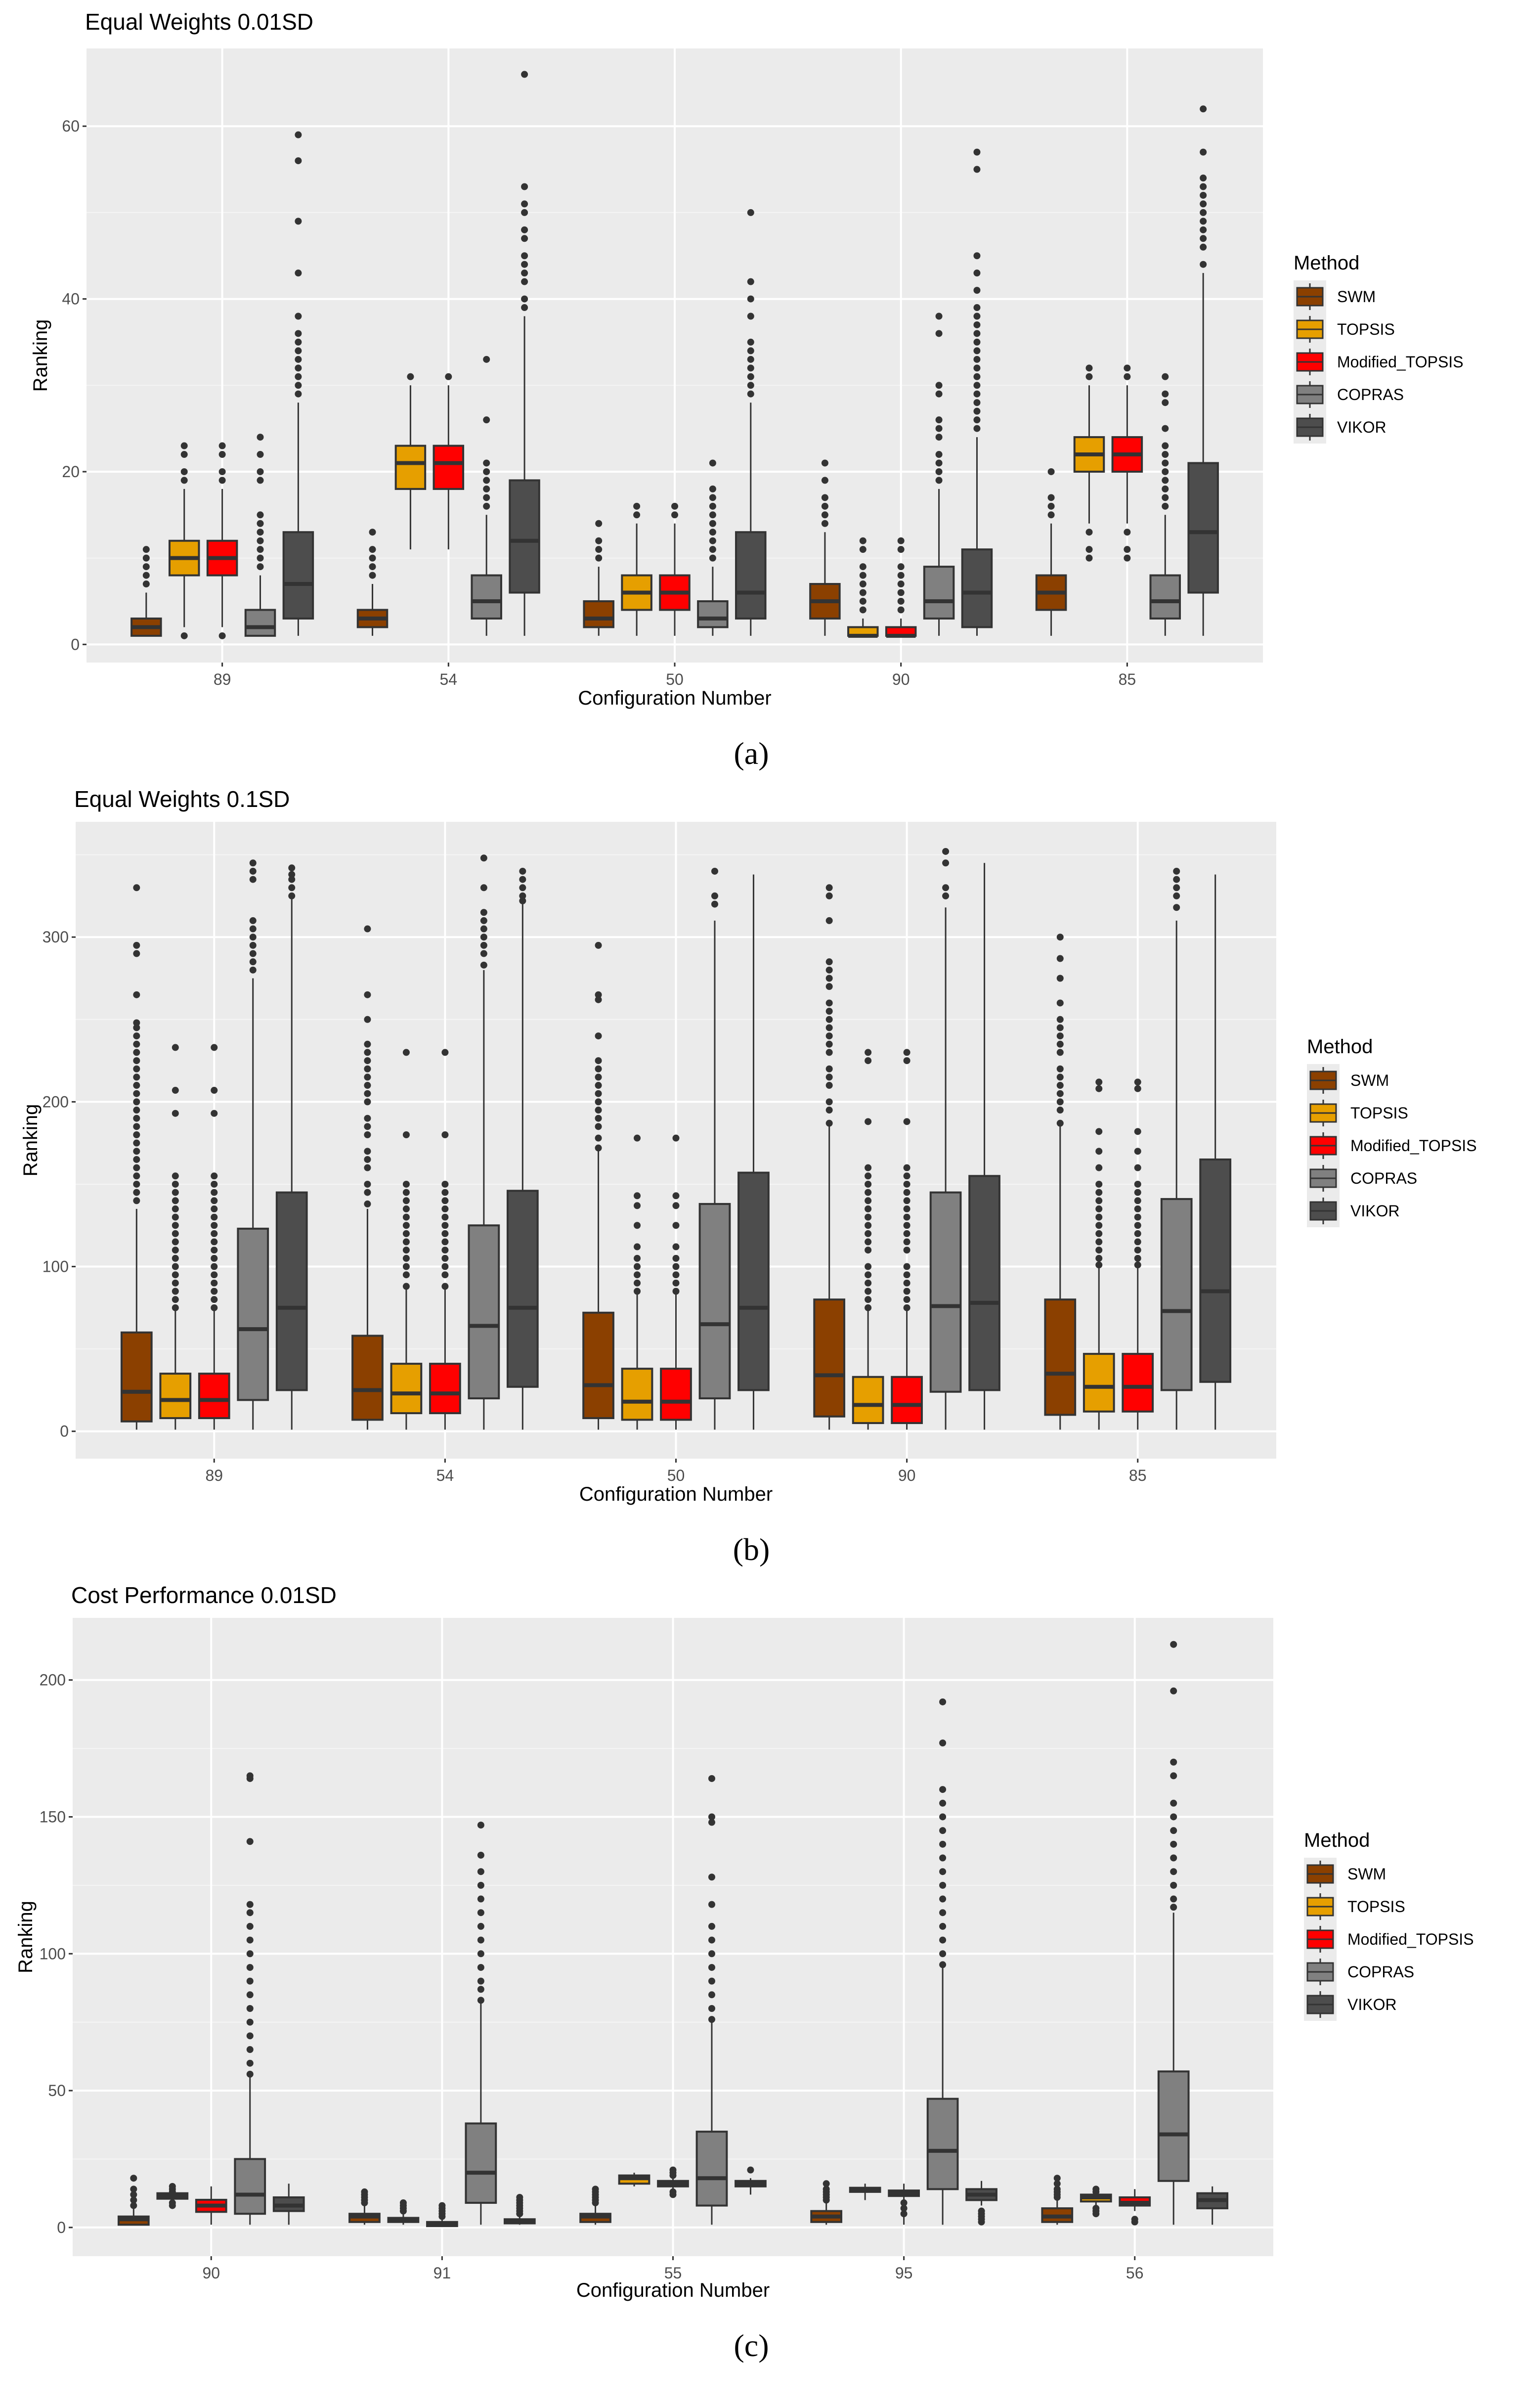  I want to click on legend-item-copras: COPRAS, so click(1350, 394).